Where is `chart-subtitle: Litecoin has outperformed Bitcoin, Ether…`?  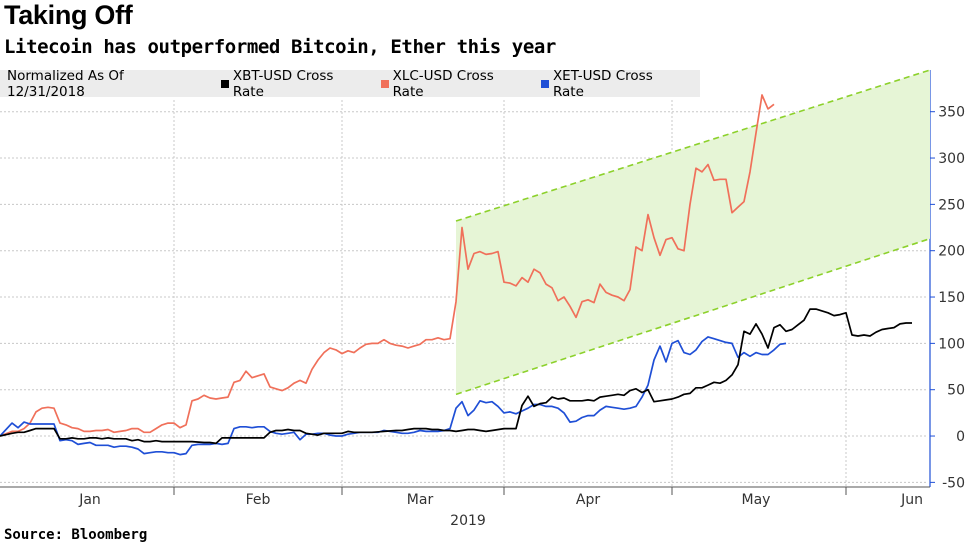 chart-subtitle: Litecoin has outperformed Bitcoin, Ether… is located at coordinates (280, 47).